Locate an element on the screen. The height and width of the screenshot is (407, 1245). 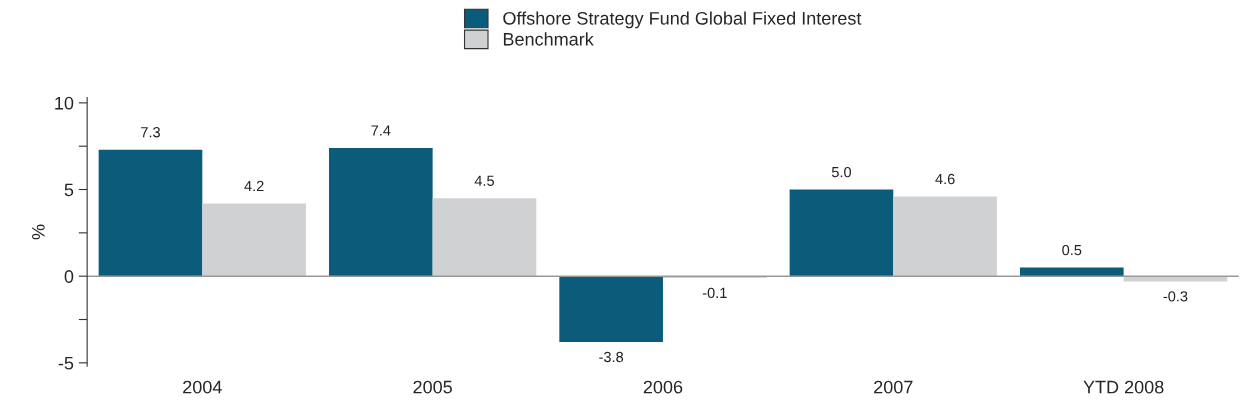
data-label: 7.3 is located at coordinates (150, 132).